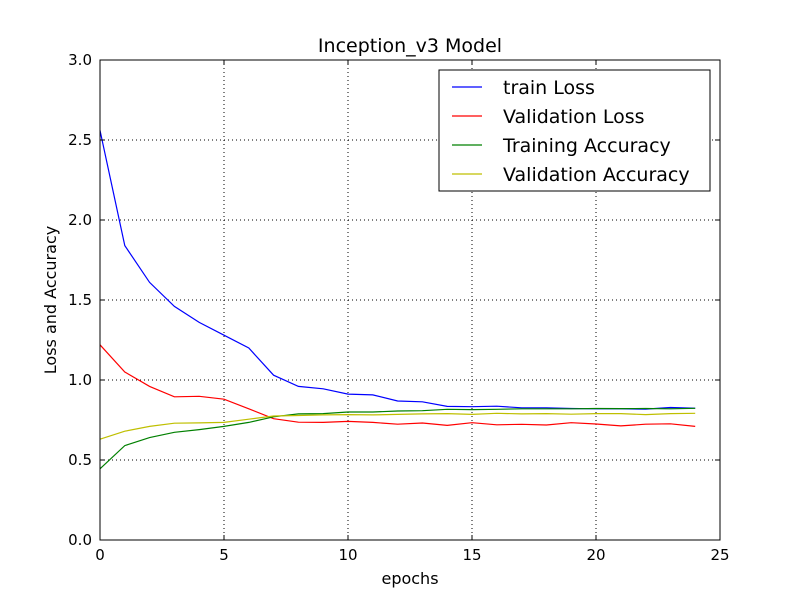  Describe the element at coordinates (410, 46) in the screenshot. I see `chart-title: Inception_v3 Model` at that location.